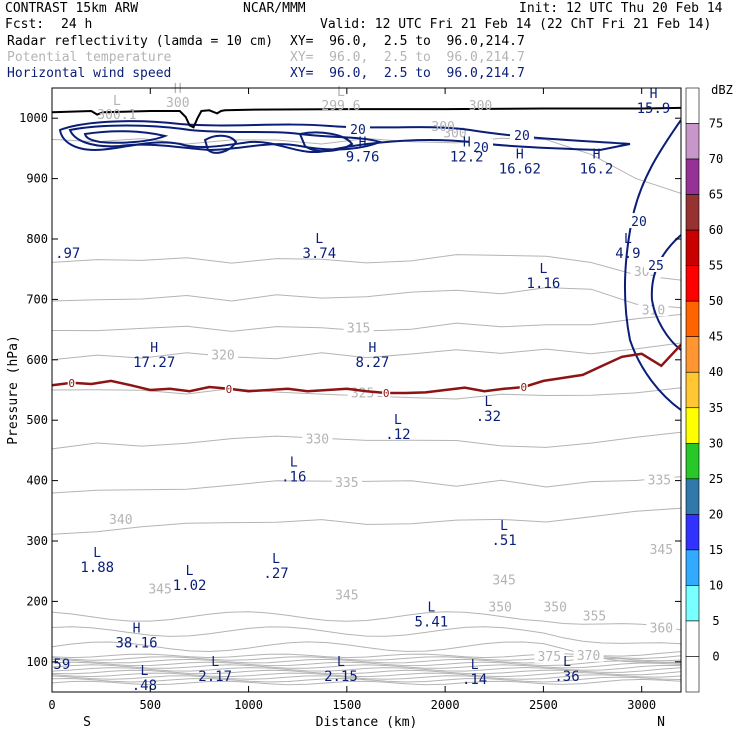 The height and width of the screenshot is (740, 740). What do you see at coordinates (33, 118) in the screenshot?
I see `y-tick-label: 1000` at bounding box center [33, 118].